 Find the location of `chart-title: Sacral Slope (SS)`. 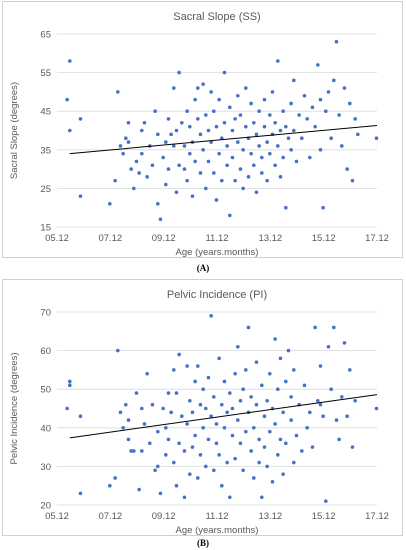

chart-title: Sacral Slope (SS) is located at coordinates (216, 17).